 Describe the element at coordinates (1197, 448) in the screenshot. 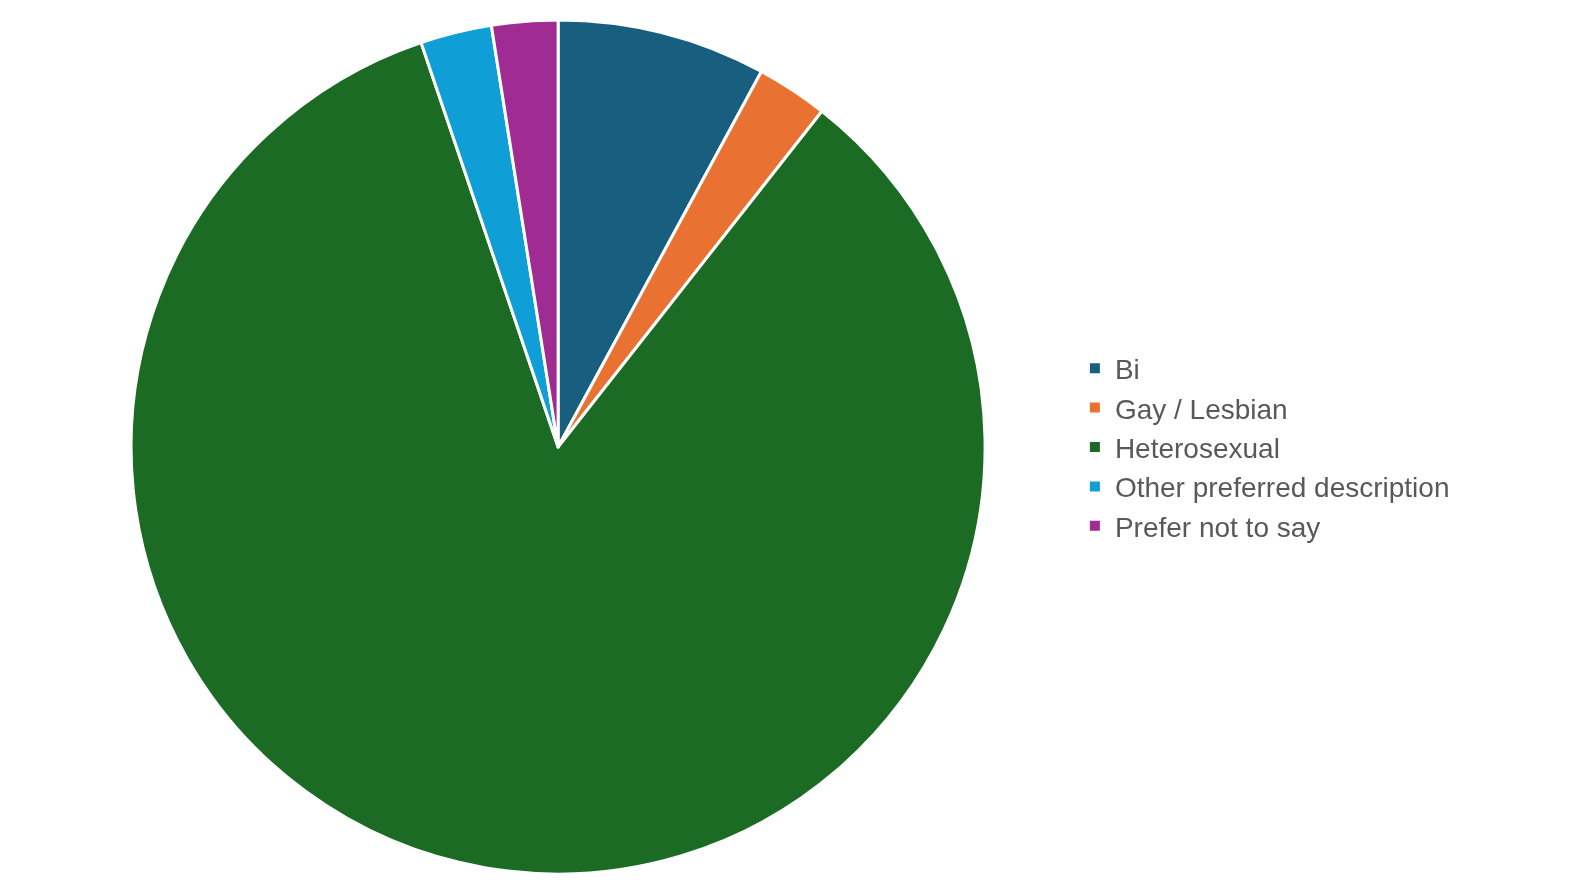

I see `legend-label: Heterosexual` at that location.